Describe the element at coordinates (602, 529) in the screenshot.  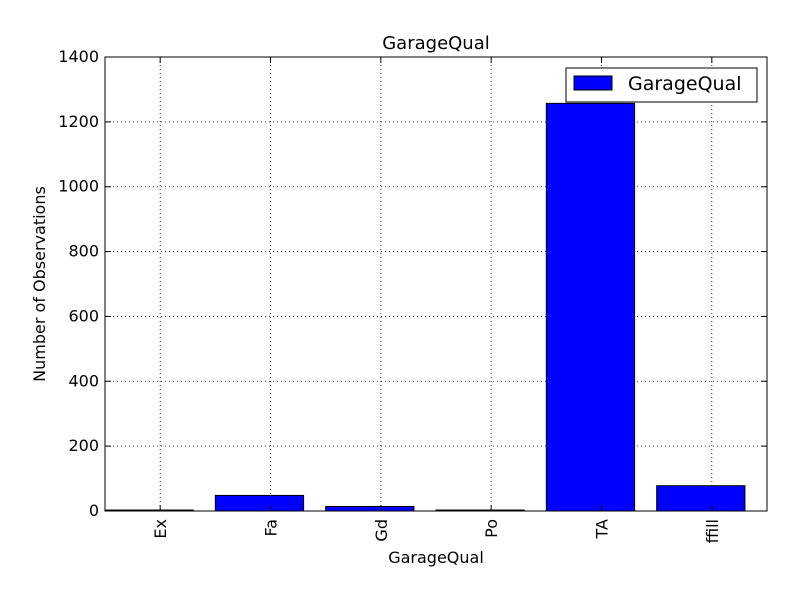
I see `x-tick-label: TA` at that location.